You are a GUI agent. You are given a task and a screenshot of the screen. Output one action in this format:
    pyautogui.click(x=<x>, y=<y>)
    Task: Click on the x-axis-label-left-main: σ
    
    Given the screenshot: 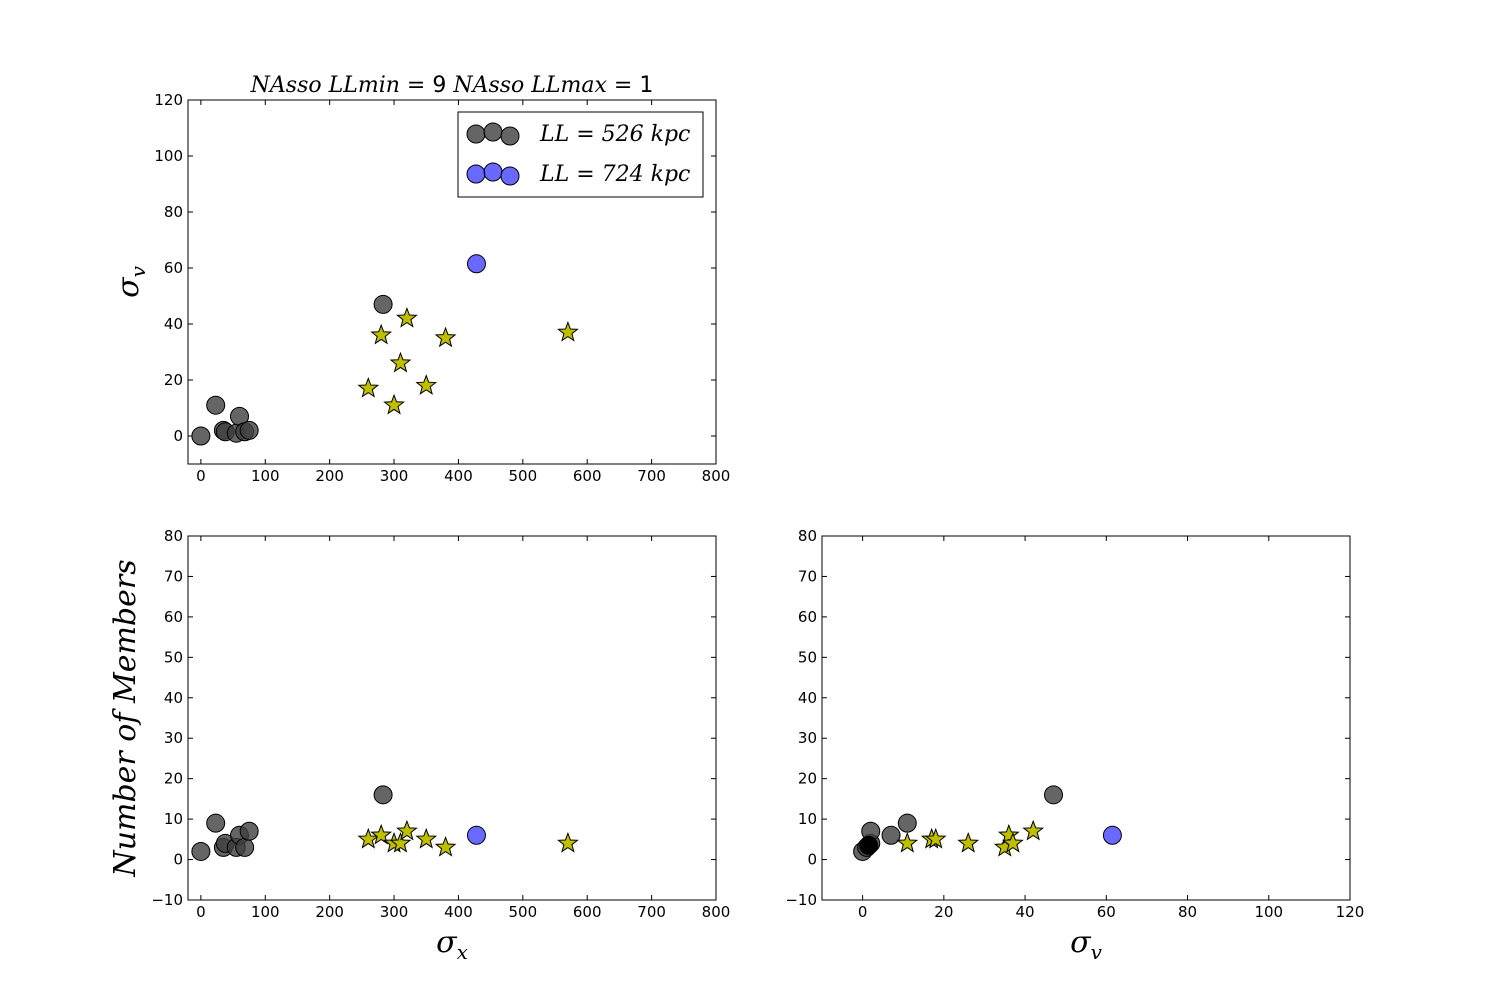 What is the action you would take?
    pyautogui.click(x=447, y=942)
    